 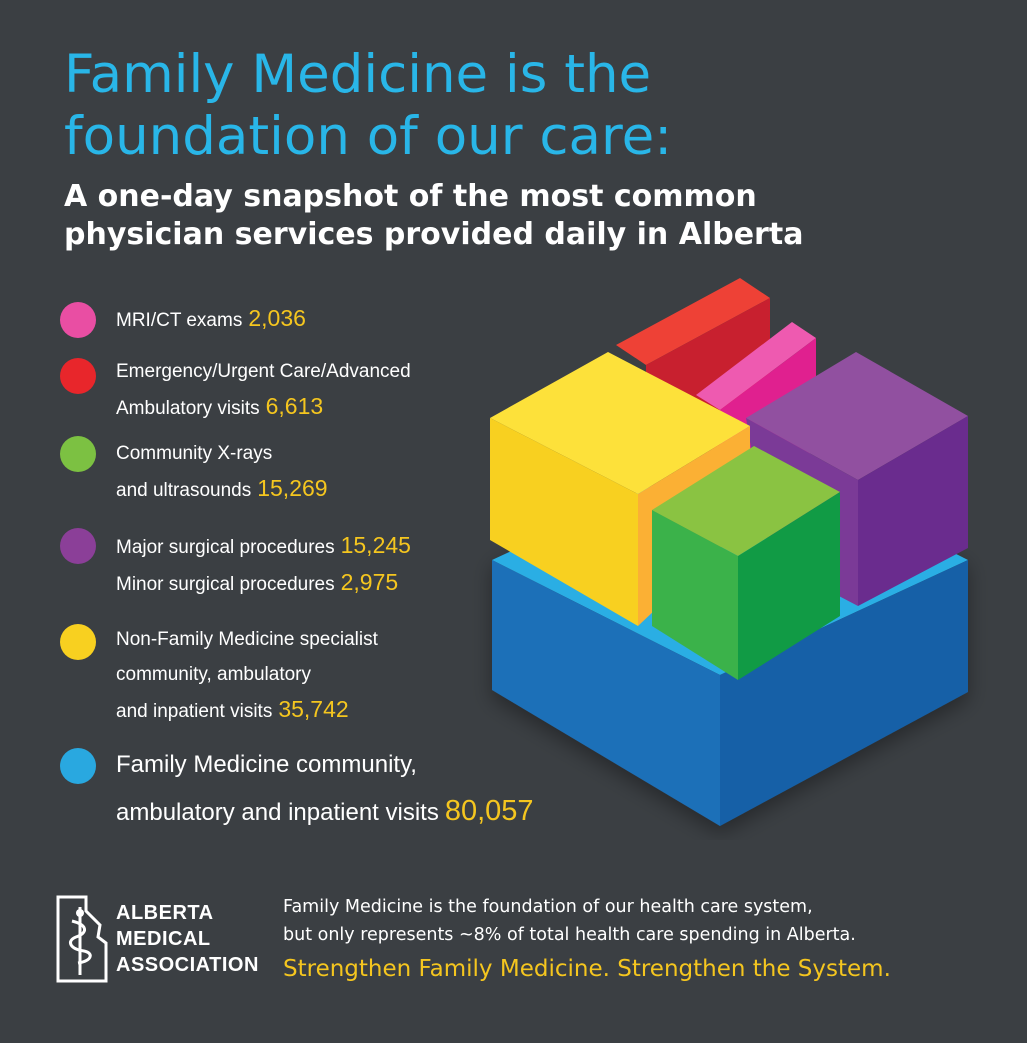 I want to click on legend-label: Family Medicine community,, so click(x=266, y=764).